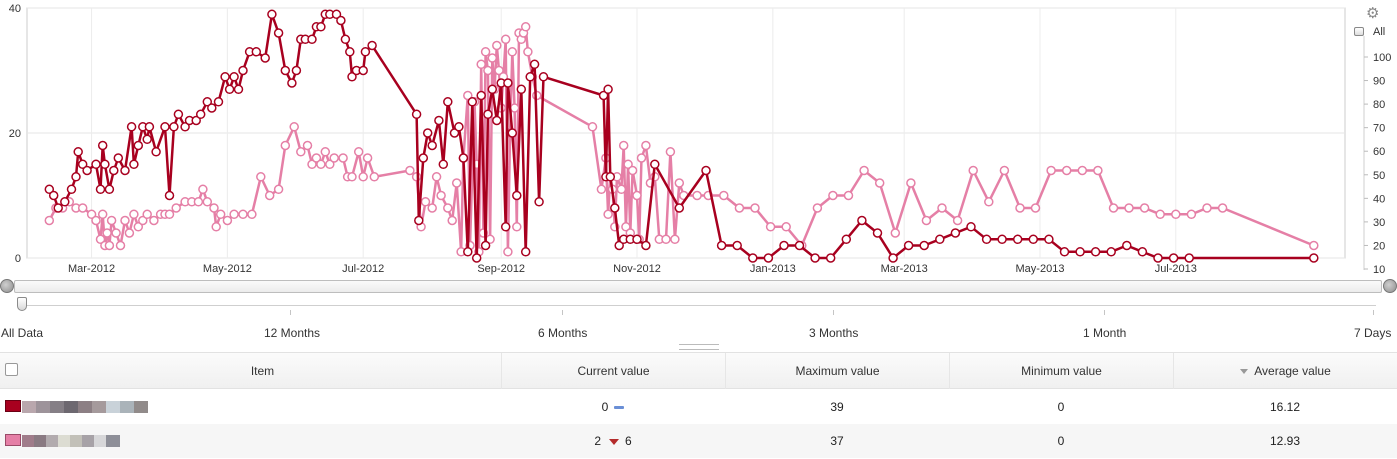 The width and height of the screenshot is (1397, 459). I want to click on all-toggle-button, so click(1359, 31).